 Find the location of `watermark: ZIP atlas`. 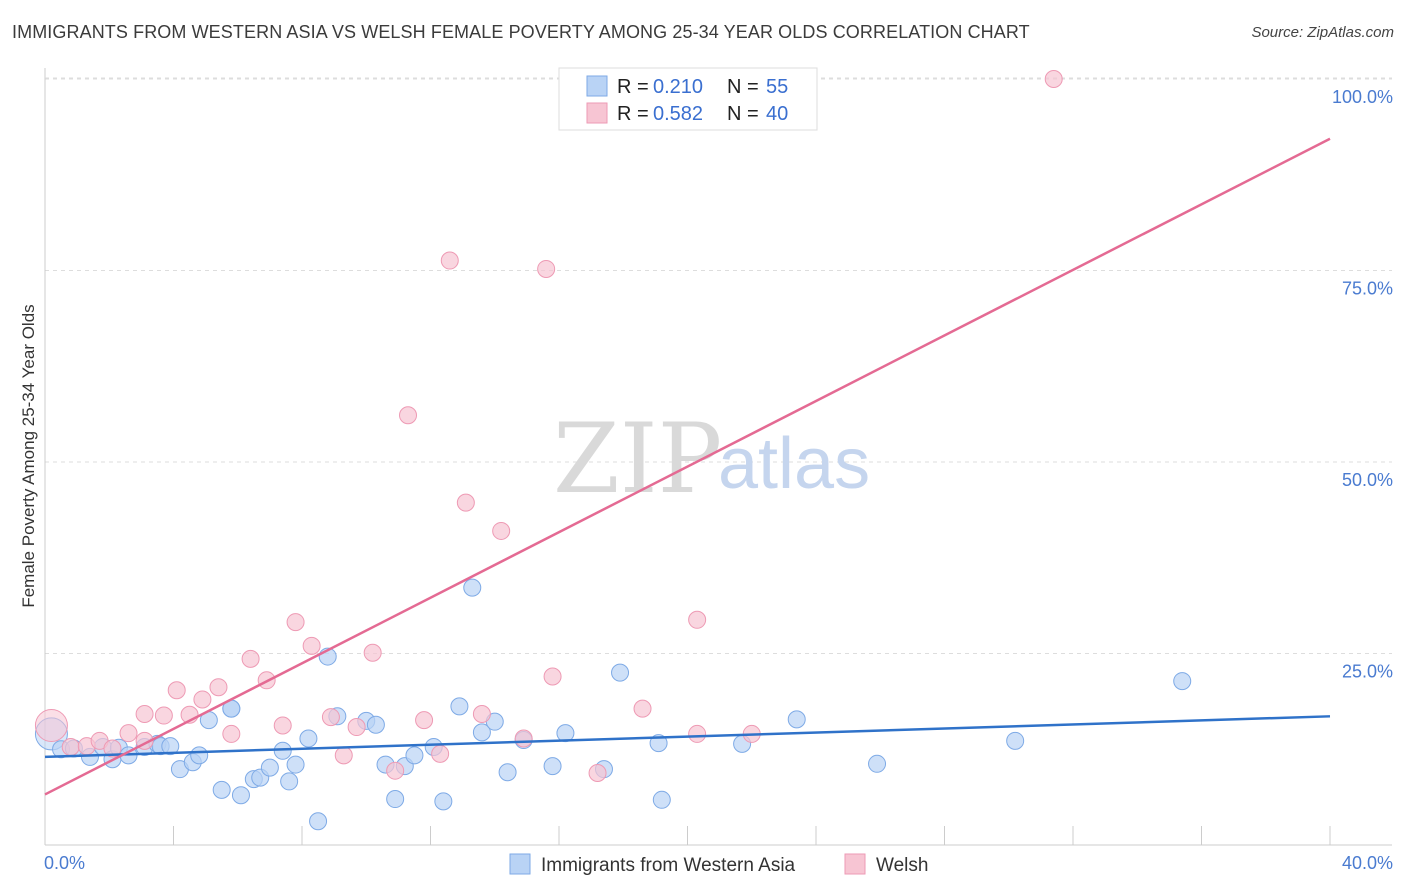

watermark: ZIP atlas is located at coordinates (711, 459).